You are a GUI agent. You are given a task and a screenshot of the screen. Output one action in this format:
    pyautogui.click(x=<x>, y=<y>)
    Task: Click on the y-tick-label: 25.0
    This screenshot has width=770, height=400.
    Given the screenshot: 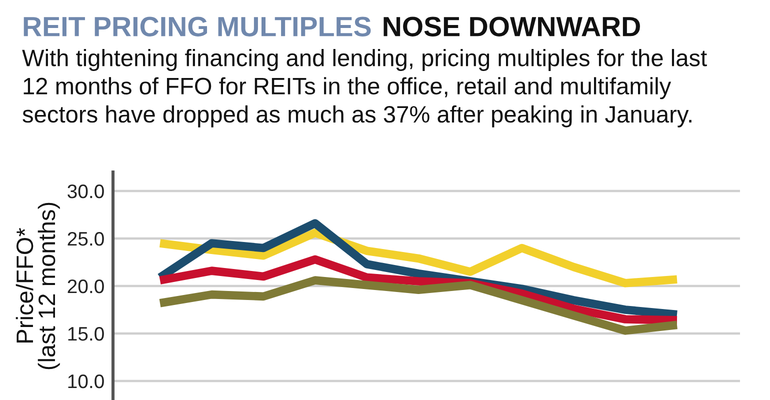 What is the action you would take?
    pyautogui.click(x=86, y=239)
    